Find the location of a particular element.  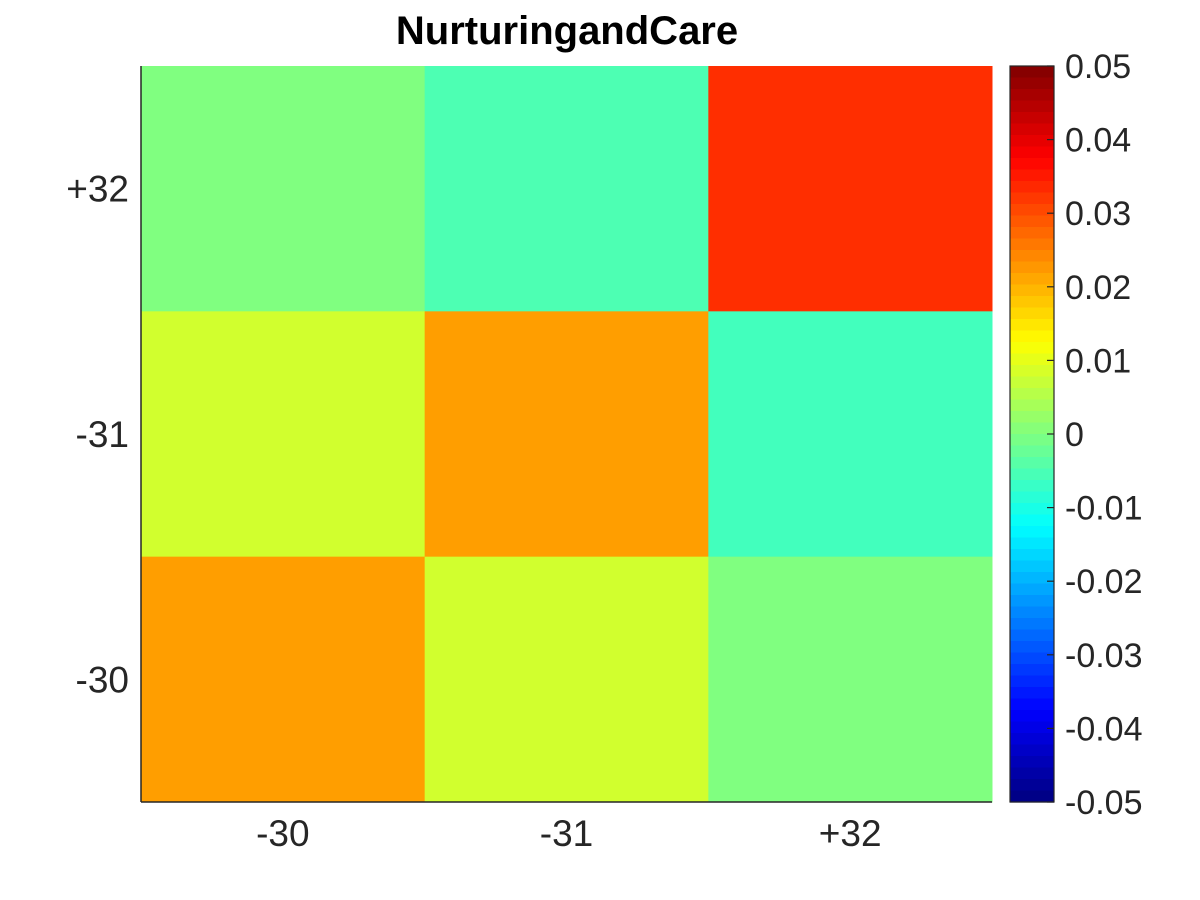

y-axis-ticks: +32 -31 -30 is located at coordinates (97, 435).